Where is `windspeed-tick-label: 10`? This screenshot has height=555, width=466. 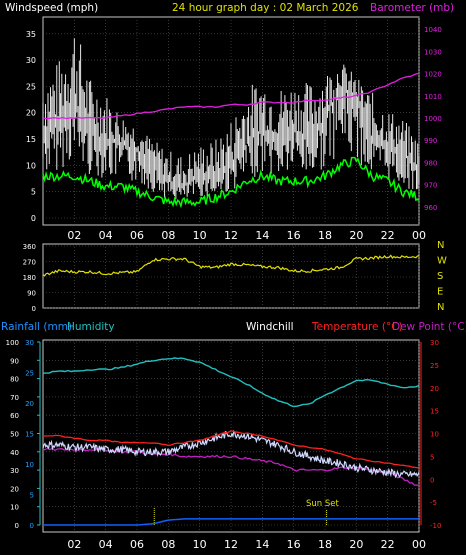 windspeed-tick-label: 10 is located at coordinates (31, 165).